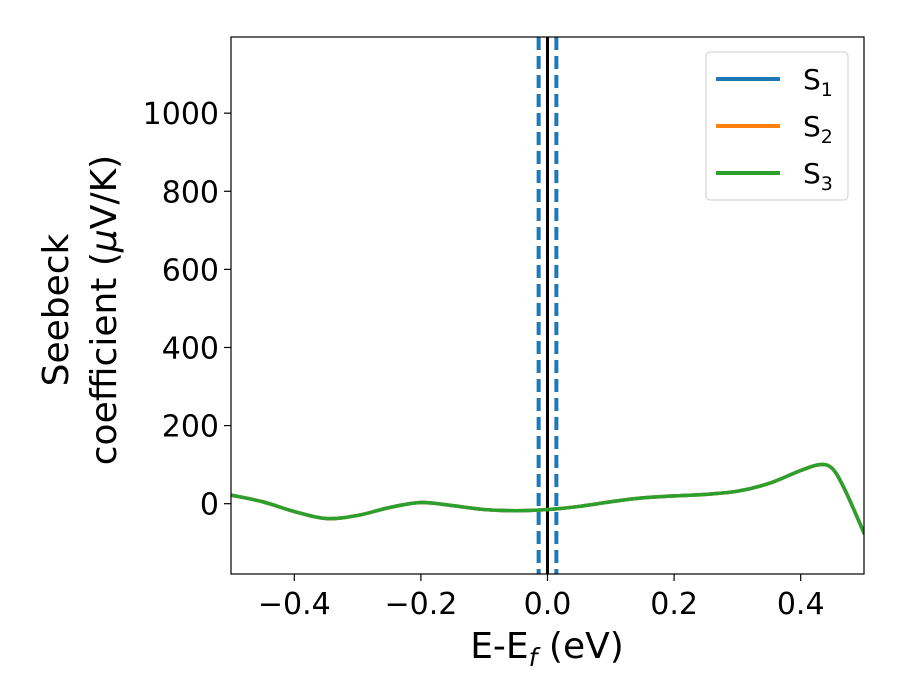  I want to click on x-tick-label: 0.4, so click(801, 604).